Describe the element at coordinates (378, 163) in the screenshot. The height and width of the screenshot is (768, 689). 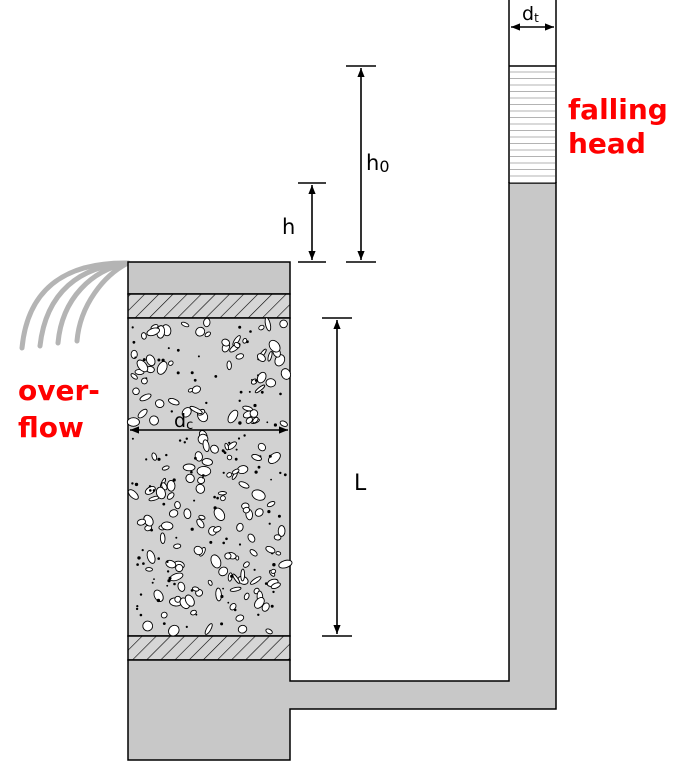
I see `h0-label: h0` at that location.